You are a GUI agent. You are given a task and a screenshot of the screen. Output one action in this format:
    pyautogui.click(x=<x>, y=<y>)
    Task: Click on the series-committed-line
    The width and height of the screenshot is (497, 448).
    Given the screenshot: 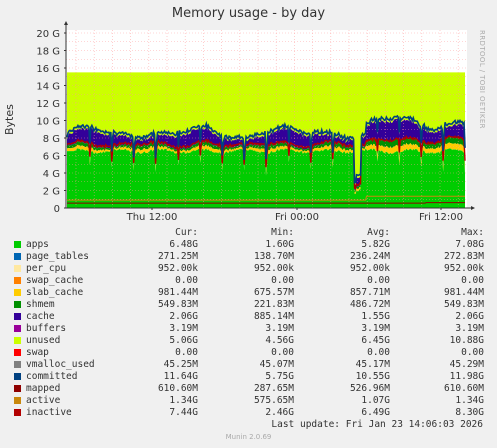 What is the action you would take?
    pyautogui.click(x=266, y=149)
    